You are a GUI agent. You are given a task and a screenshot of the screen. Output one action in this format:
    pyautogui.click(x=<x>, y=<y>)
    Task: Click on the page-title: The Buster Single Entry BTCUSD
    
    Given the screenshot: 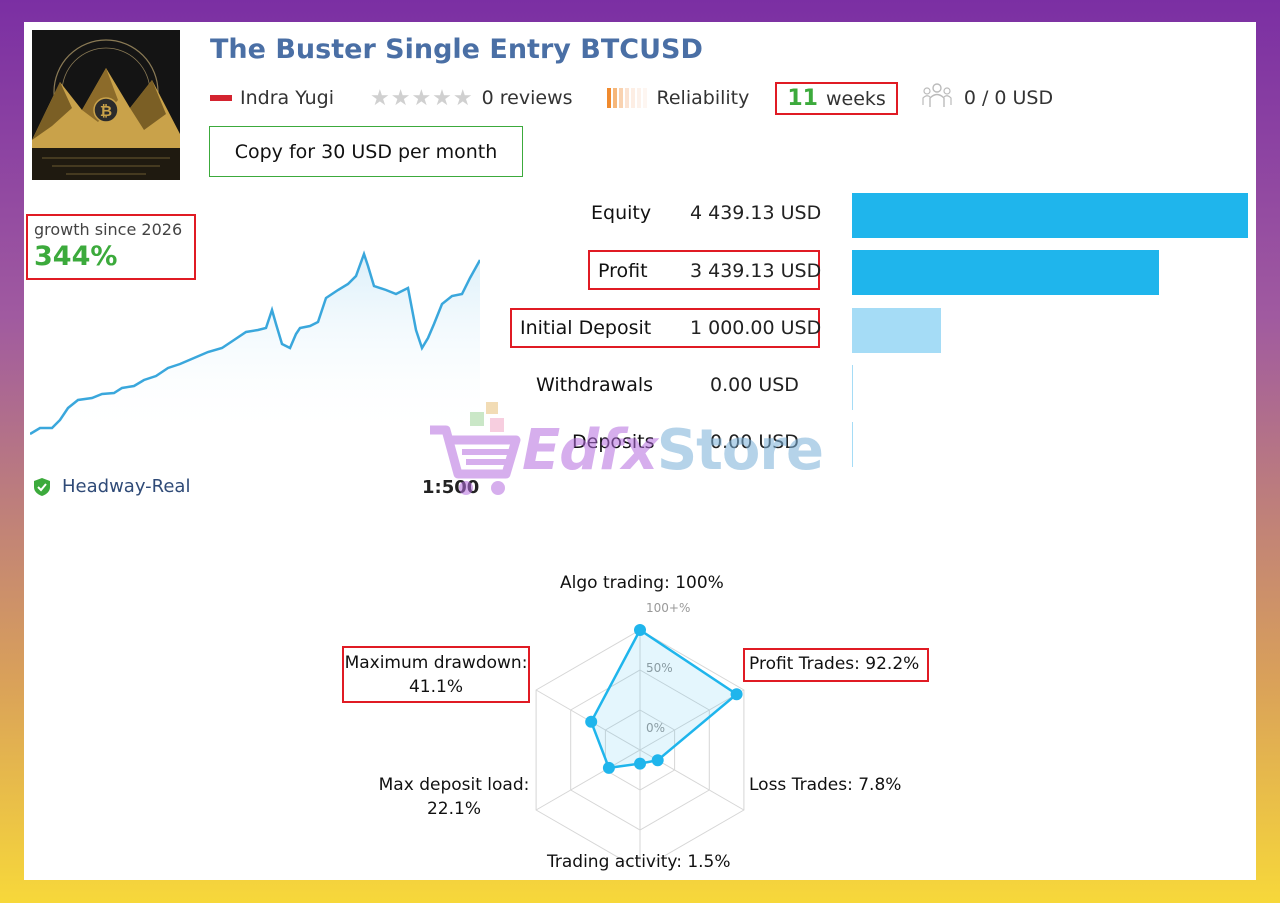 What is the action you would take?
    pyautogui.click(x=456, y=49)
    